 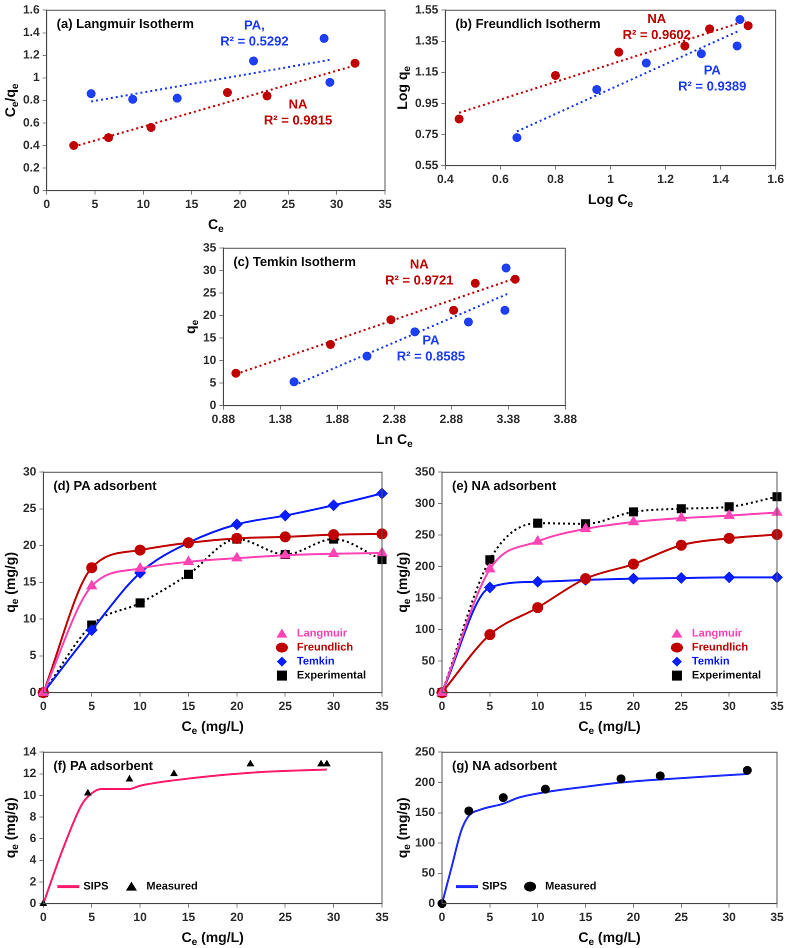 What do you see at coordinates (172, 886) in the screenshot?
I see `legend-label: Measured` at bounding box center [172, 886].